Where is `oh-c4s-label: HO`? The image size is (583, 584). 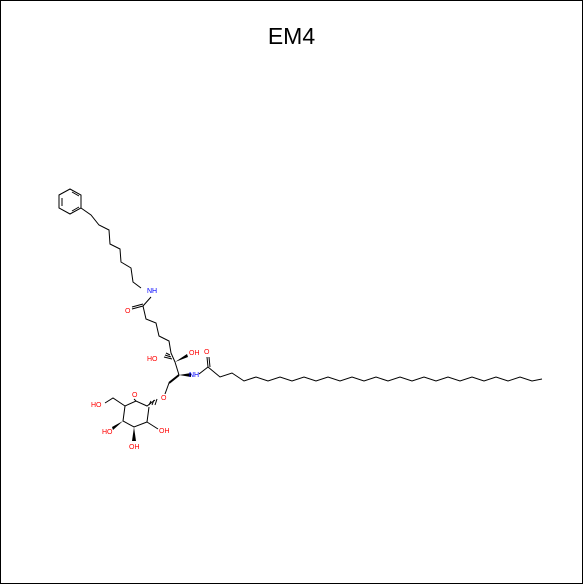 oh-c4s-label: HO is located at coordinates (107, 432).